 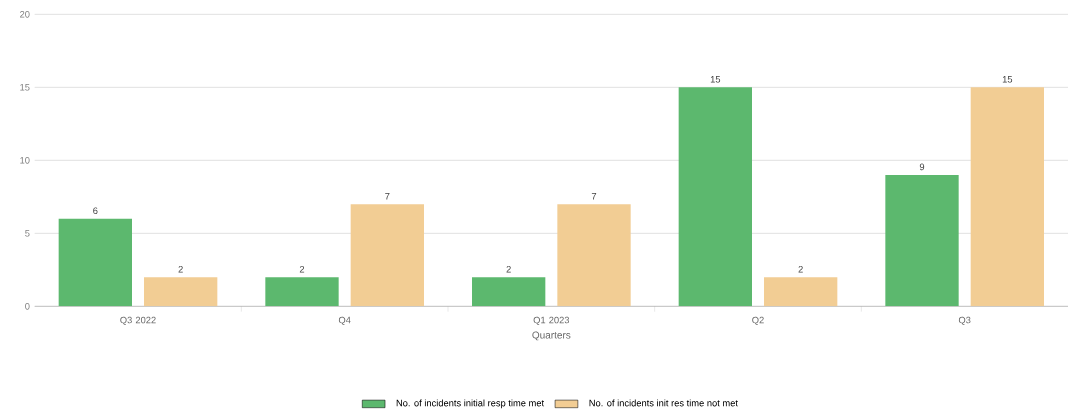 What do you see at coordinates (758, 321) in the screenshot?
I see `x-tick-label: Q2` at bounding box center [758, 321].